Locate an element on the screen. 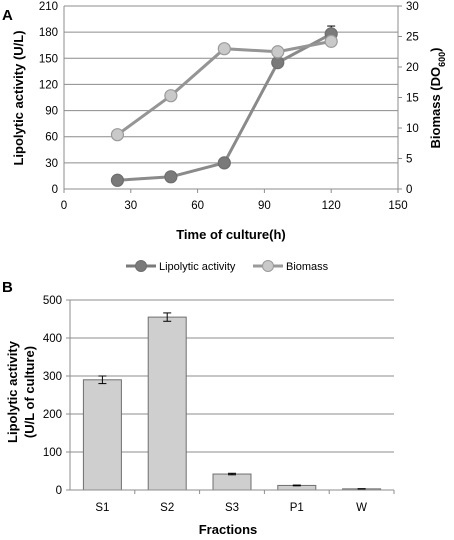 The width and height of the screenshot is (454, 540). x-tick-120: 120 is located at coordinates (331, 206).